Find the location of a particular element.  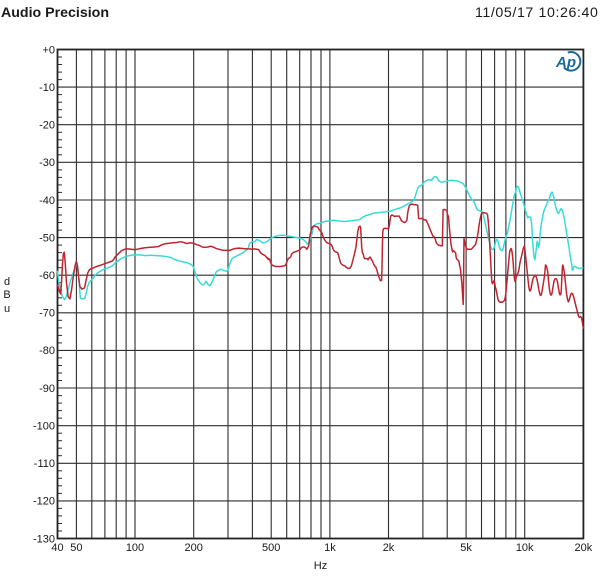

svg-text: -20 is located at coordinates (47, 126).